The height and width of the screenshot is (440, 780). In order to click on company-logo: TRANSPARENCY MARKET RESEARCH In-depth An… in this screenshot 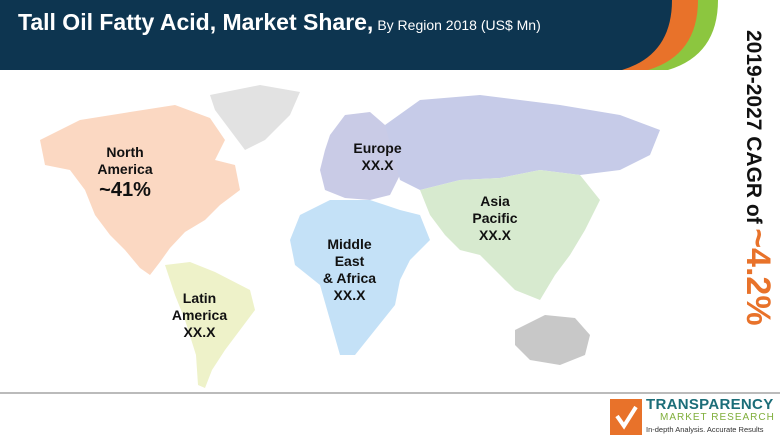, I will do `click(694, 417)`.